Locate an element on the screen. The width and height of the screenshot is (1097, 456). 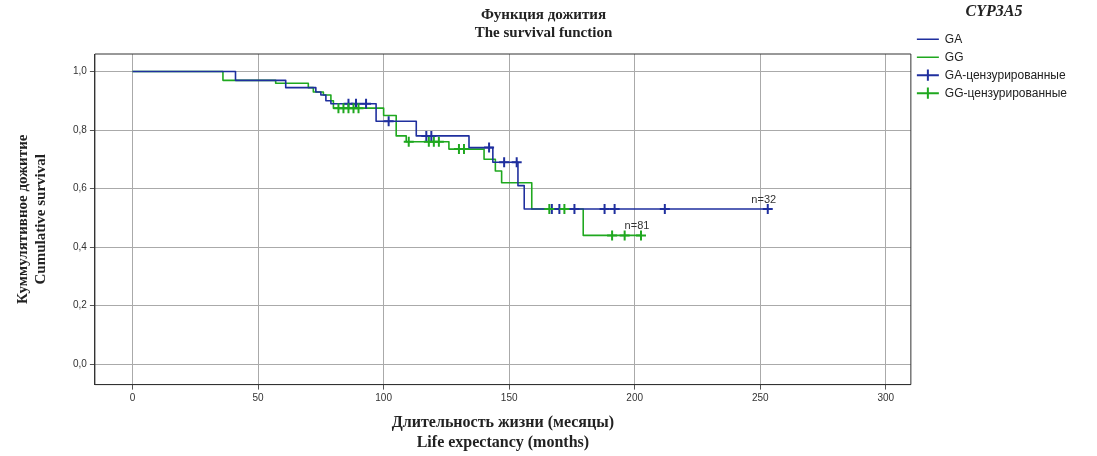
x-tick-label: 50 is located at coordinates (258, 398).